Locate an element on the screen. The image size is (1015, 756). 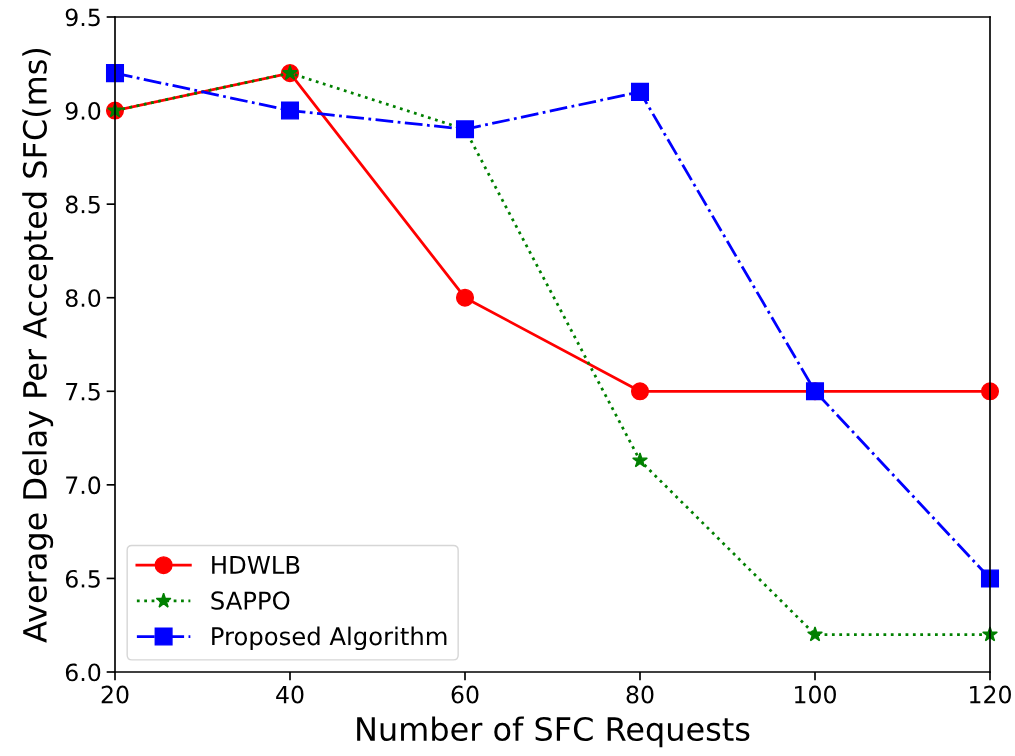
y-tick-label: 6.5 is located at coordinates (82, 578).